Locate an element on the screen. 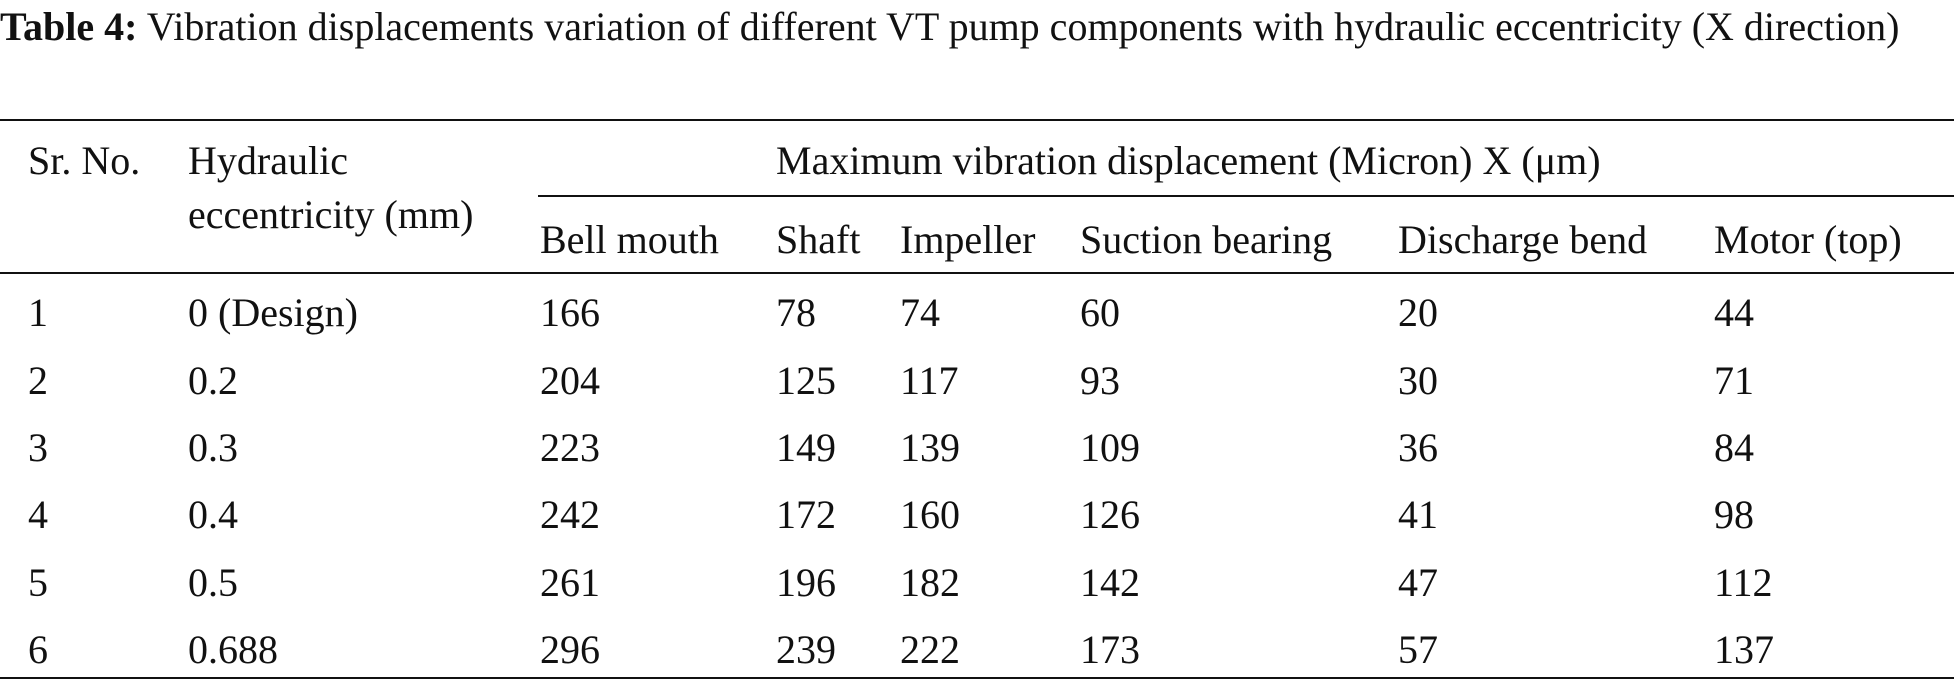  table-bottom-rule is located at coordinates (977, 678).